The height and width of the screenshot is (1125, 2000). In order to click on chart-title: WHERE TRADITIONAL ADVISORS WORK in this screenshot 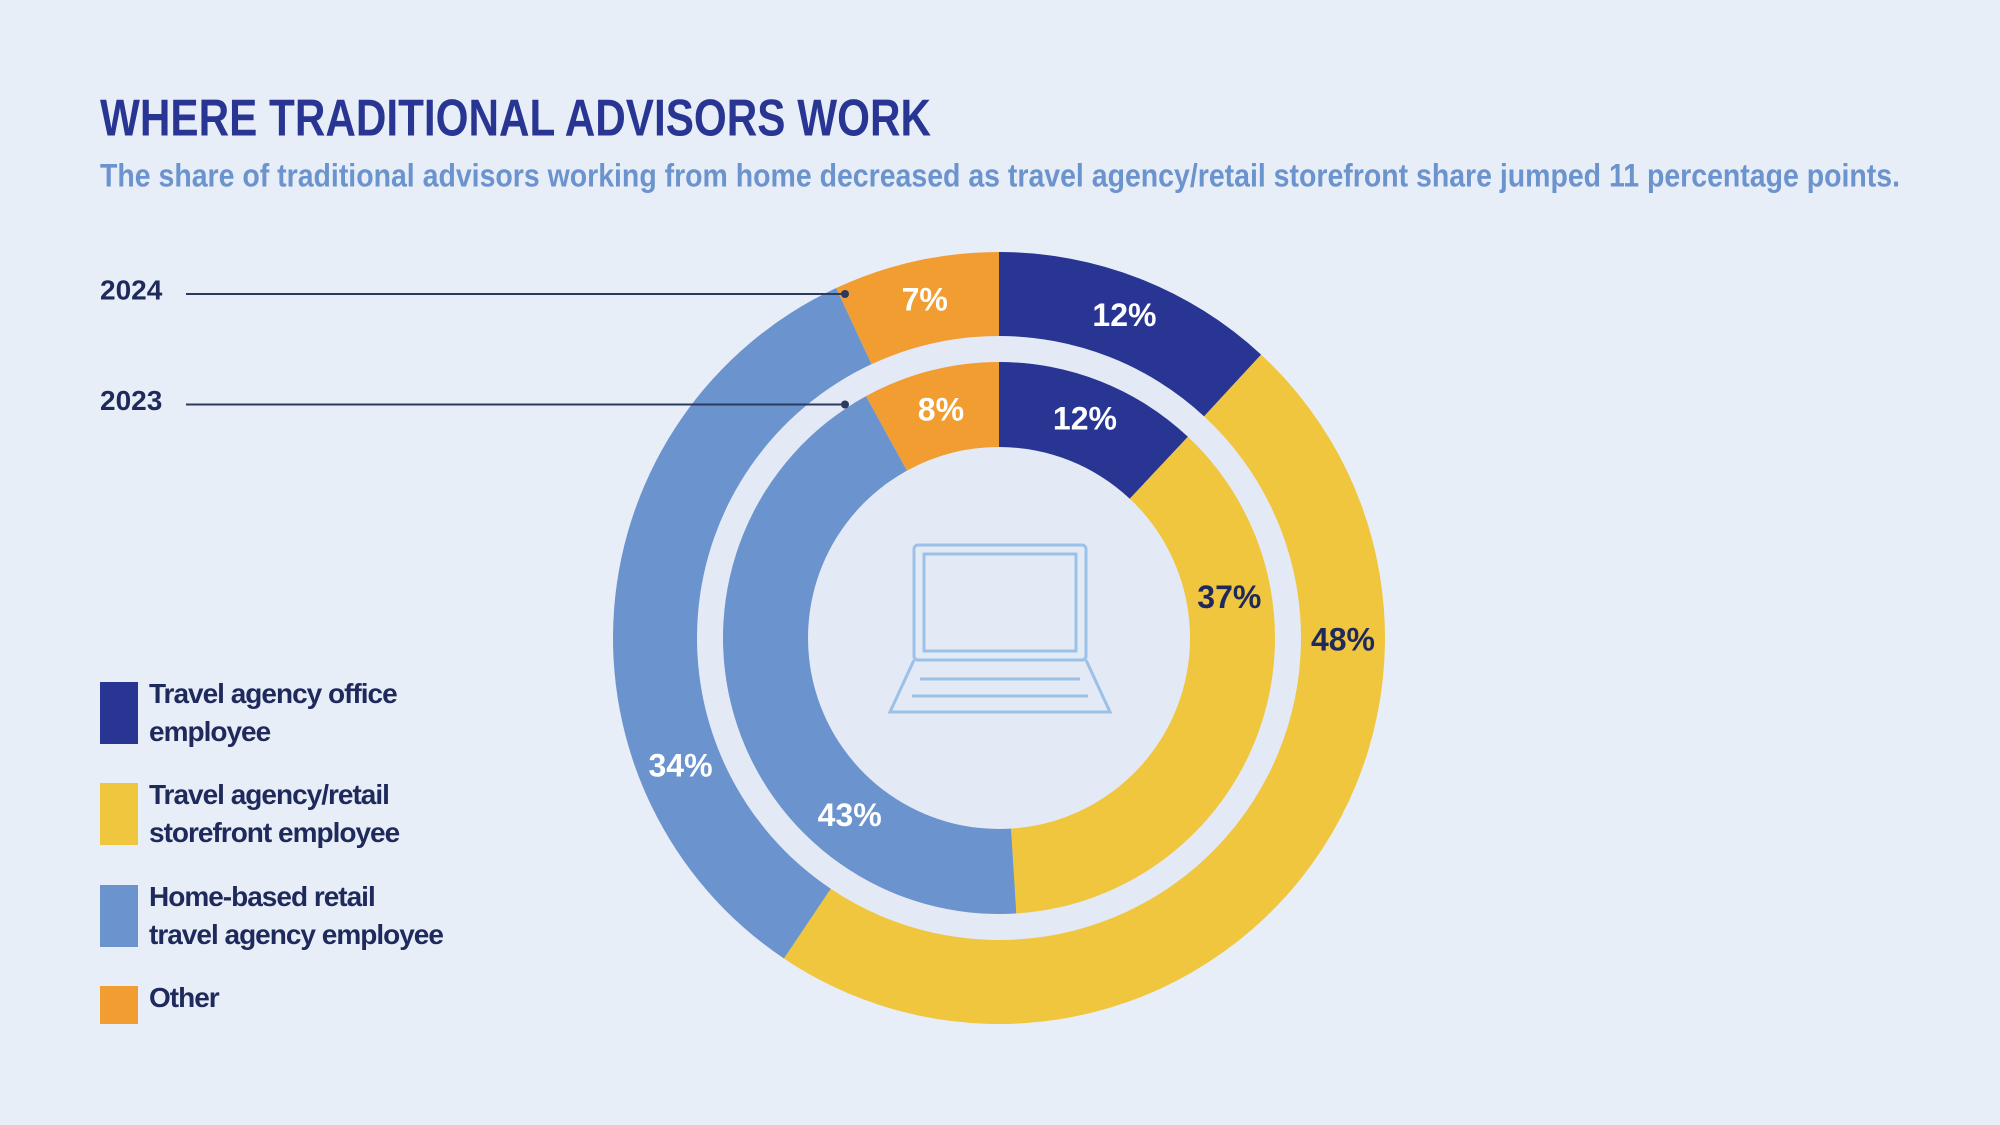, I will do `click(515, 119)`.